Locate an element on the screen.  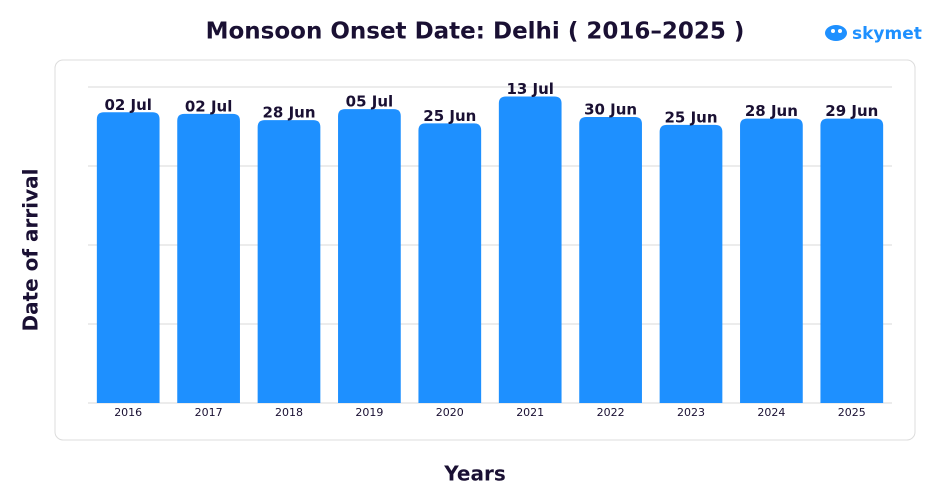
x-tick-label: 2022 is located at coordinates (611, 412).